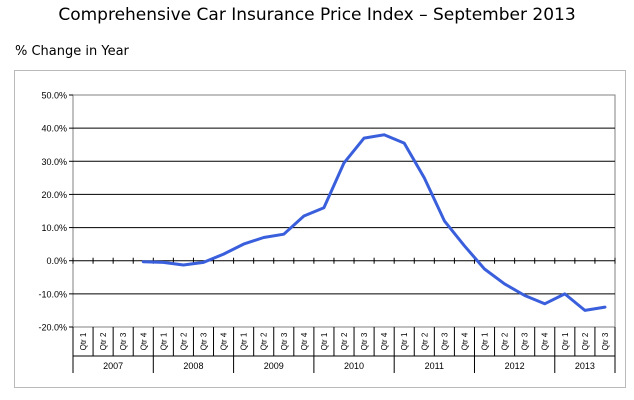  Describe the element at coordinates (515, 366) in the screenshot. I see `year-label: 2012` at that location.